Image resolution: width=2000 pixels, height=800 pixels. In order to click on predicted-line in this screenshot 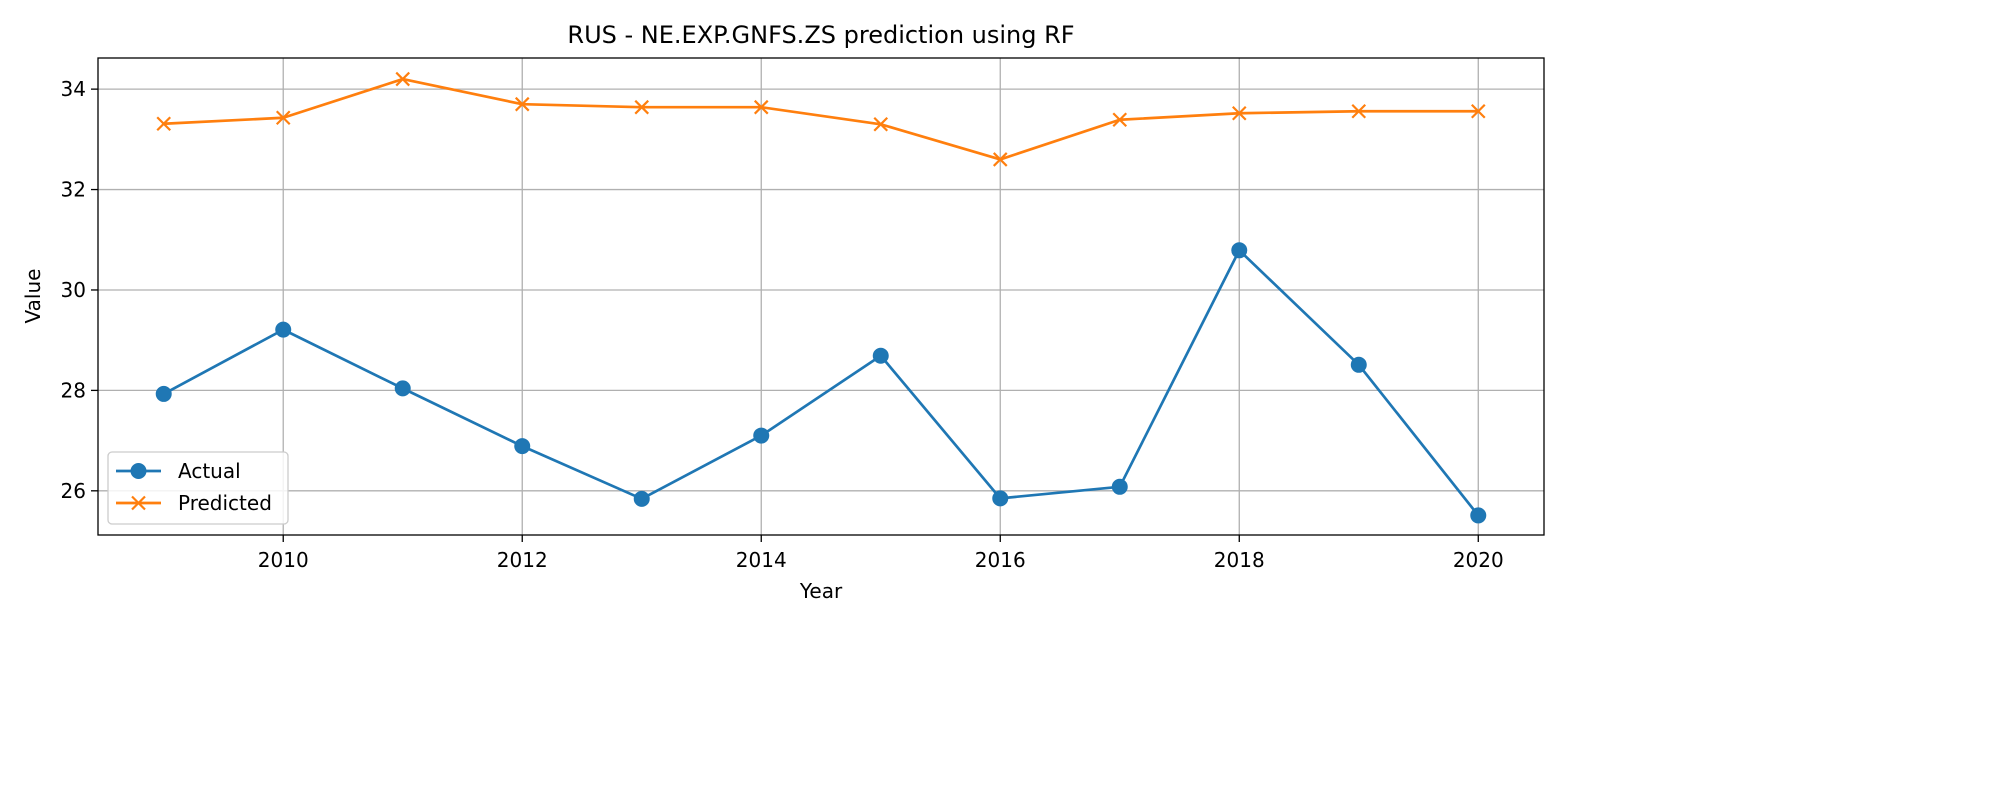, I will do `click(821, 119)`.